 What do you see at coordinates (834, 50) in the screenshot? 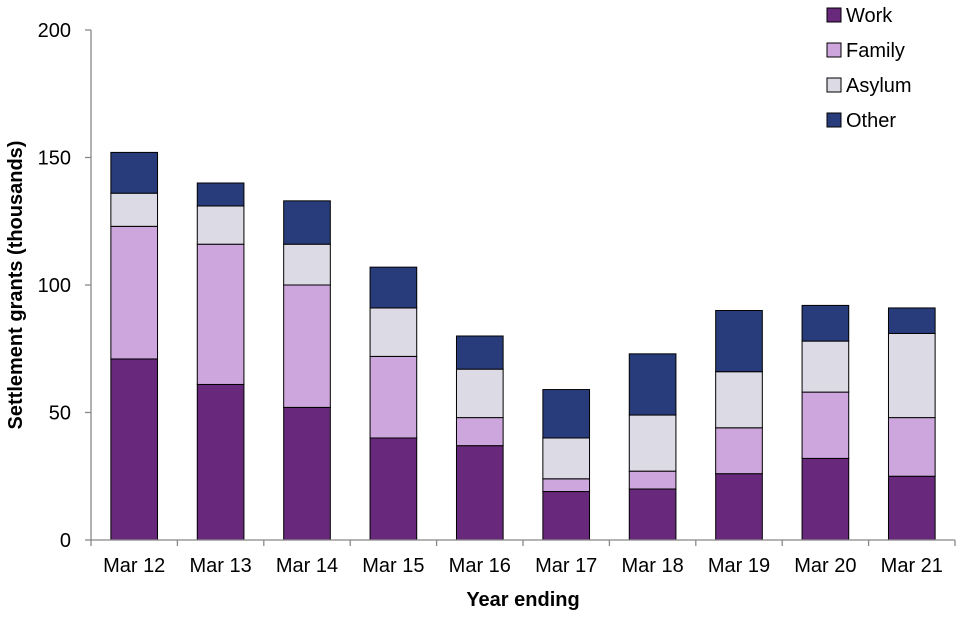
I see `legend-swatch-family` at bounding box center [834, 50].